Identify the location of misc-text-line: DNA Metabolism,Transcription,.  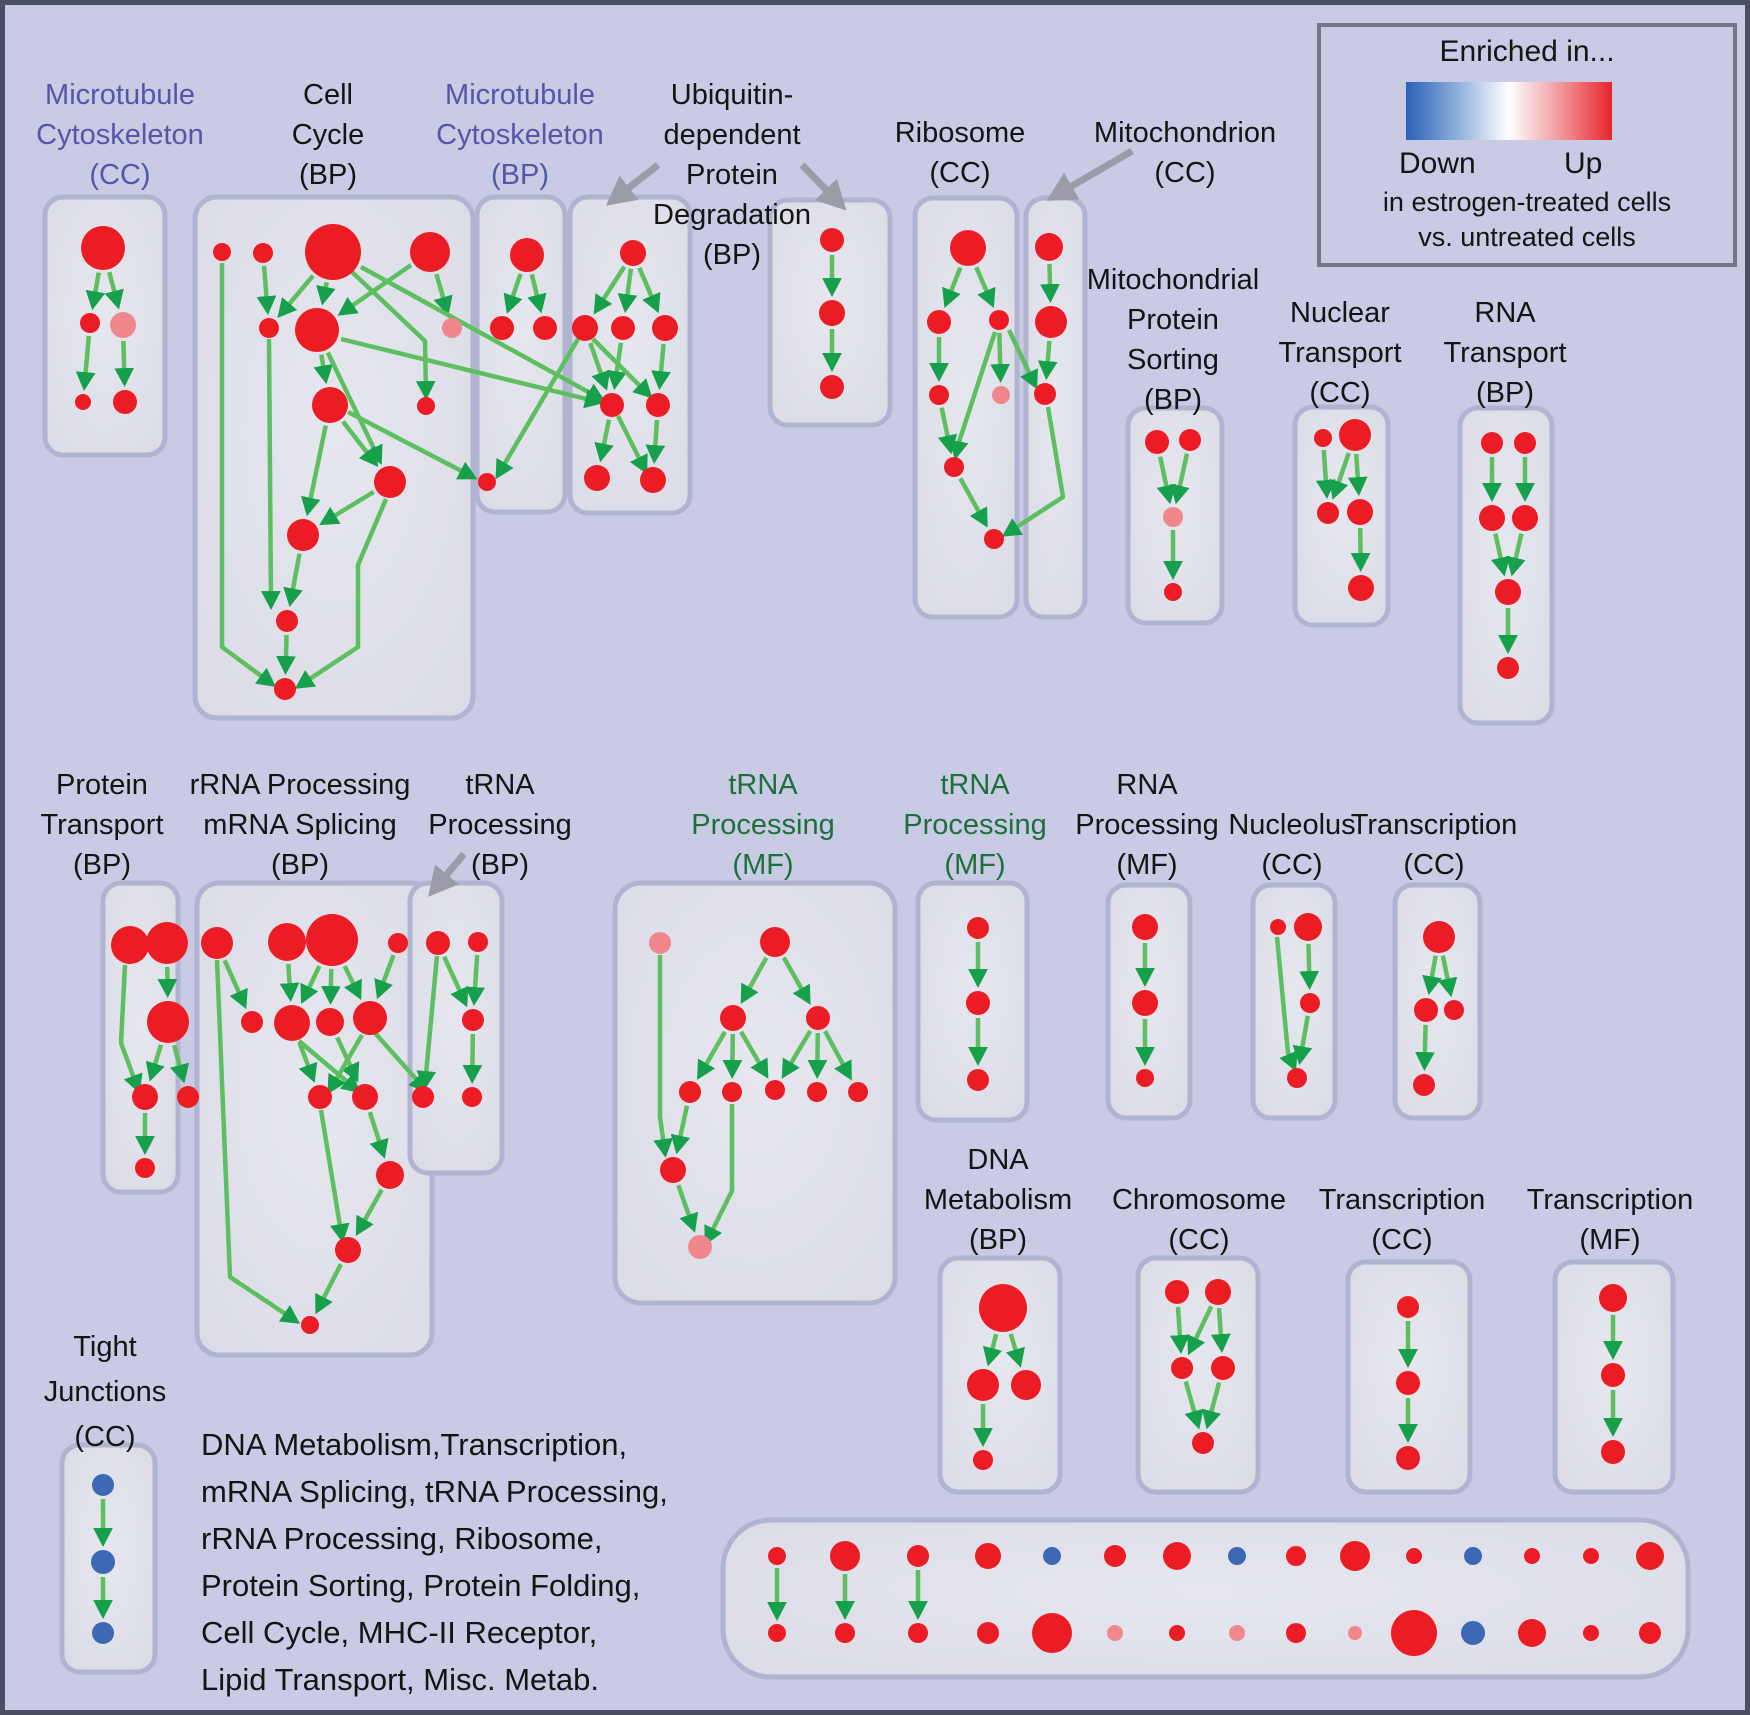
(414, 1444).